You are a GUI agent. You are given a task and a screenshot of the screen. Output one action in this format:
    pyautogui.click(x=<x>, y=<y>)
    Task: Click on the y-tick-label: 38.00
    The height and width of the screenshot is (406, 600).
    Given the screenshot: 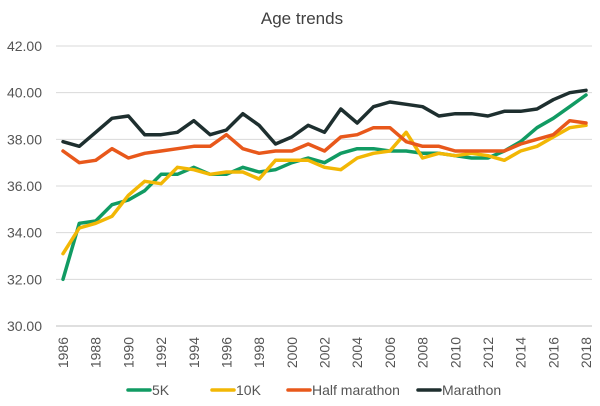 What is the action you would take?
    pyautogui.click(x=24, y=139)
    